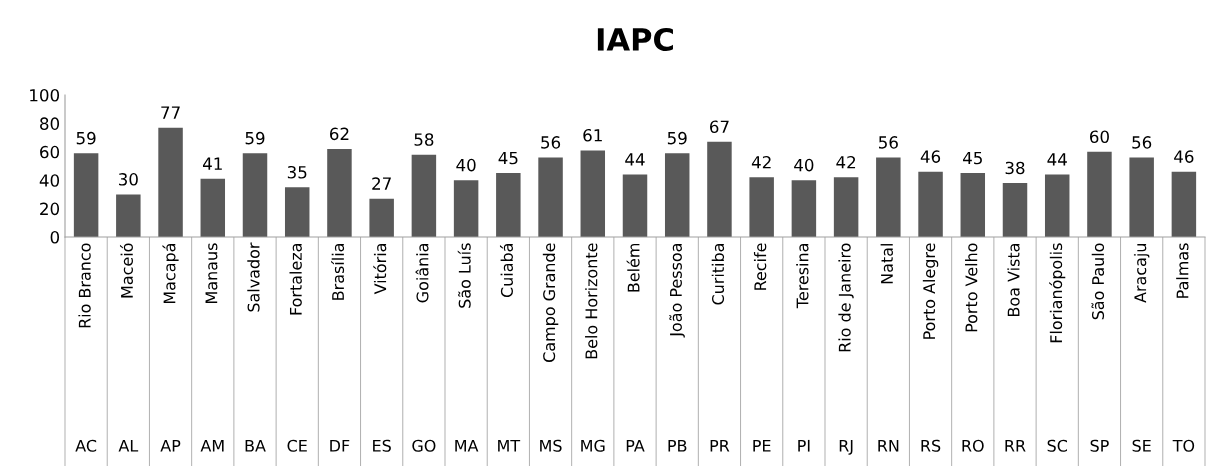 The height and width of the screenshot is (466, 1213). What do you see at coordinates (719, 127) in the screenshot?
I see `data-label: 67` at bounding box center [719, 127].